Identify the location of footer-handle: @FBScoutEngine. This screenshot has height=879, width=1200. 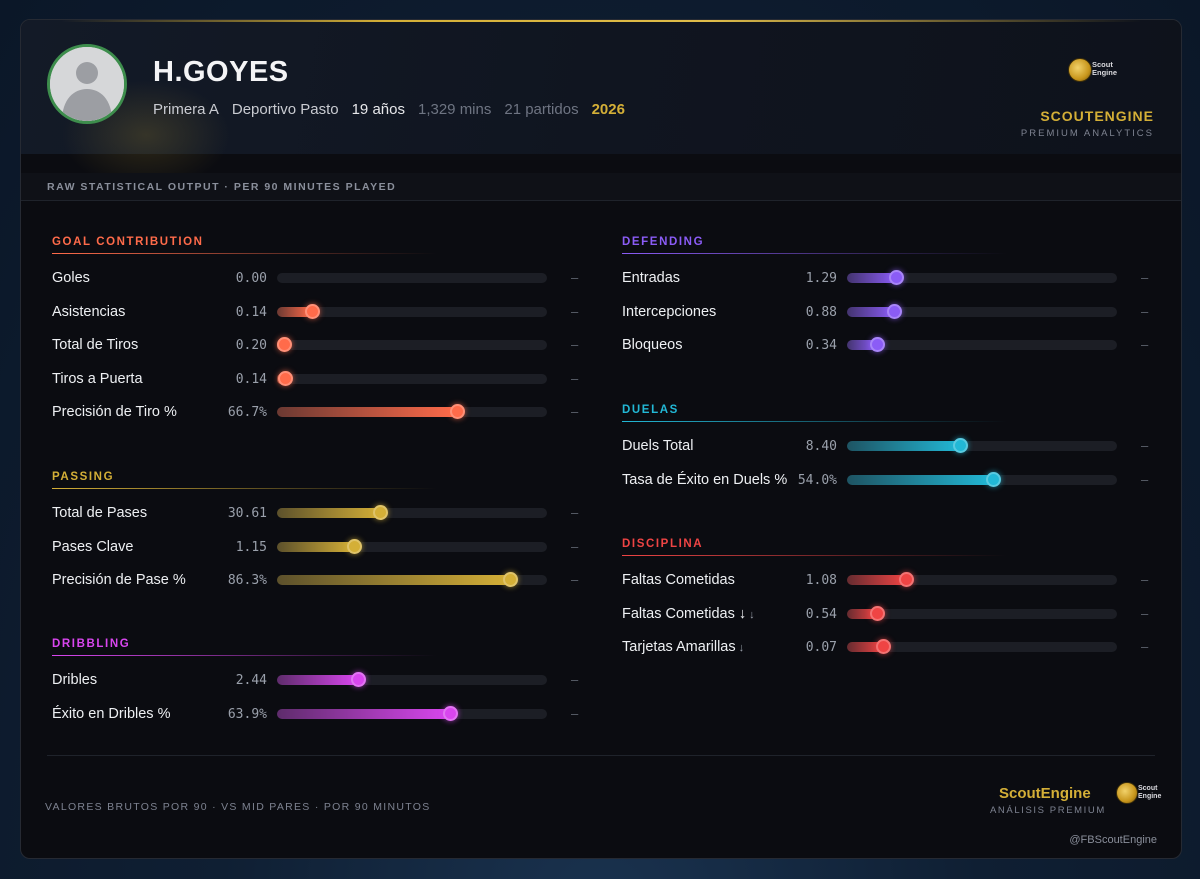
(1113, 840).